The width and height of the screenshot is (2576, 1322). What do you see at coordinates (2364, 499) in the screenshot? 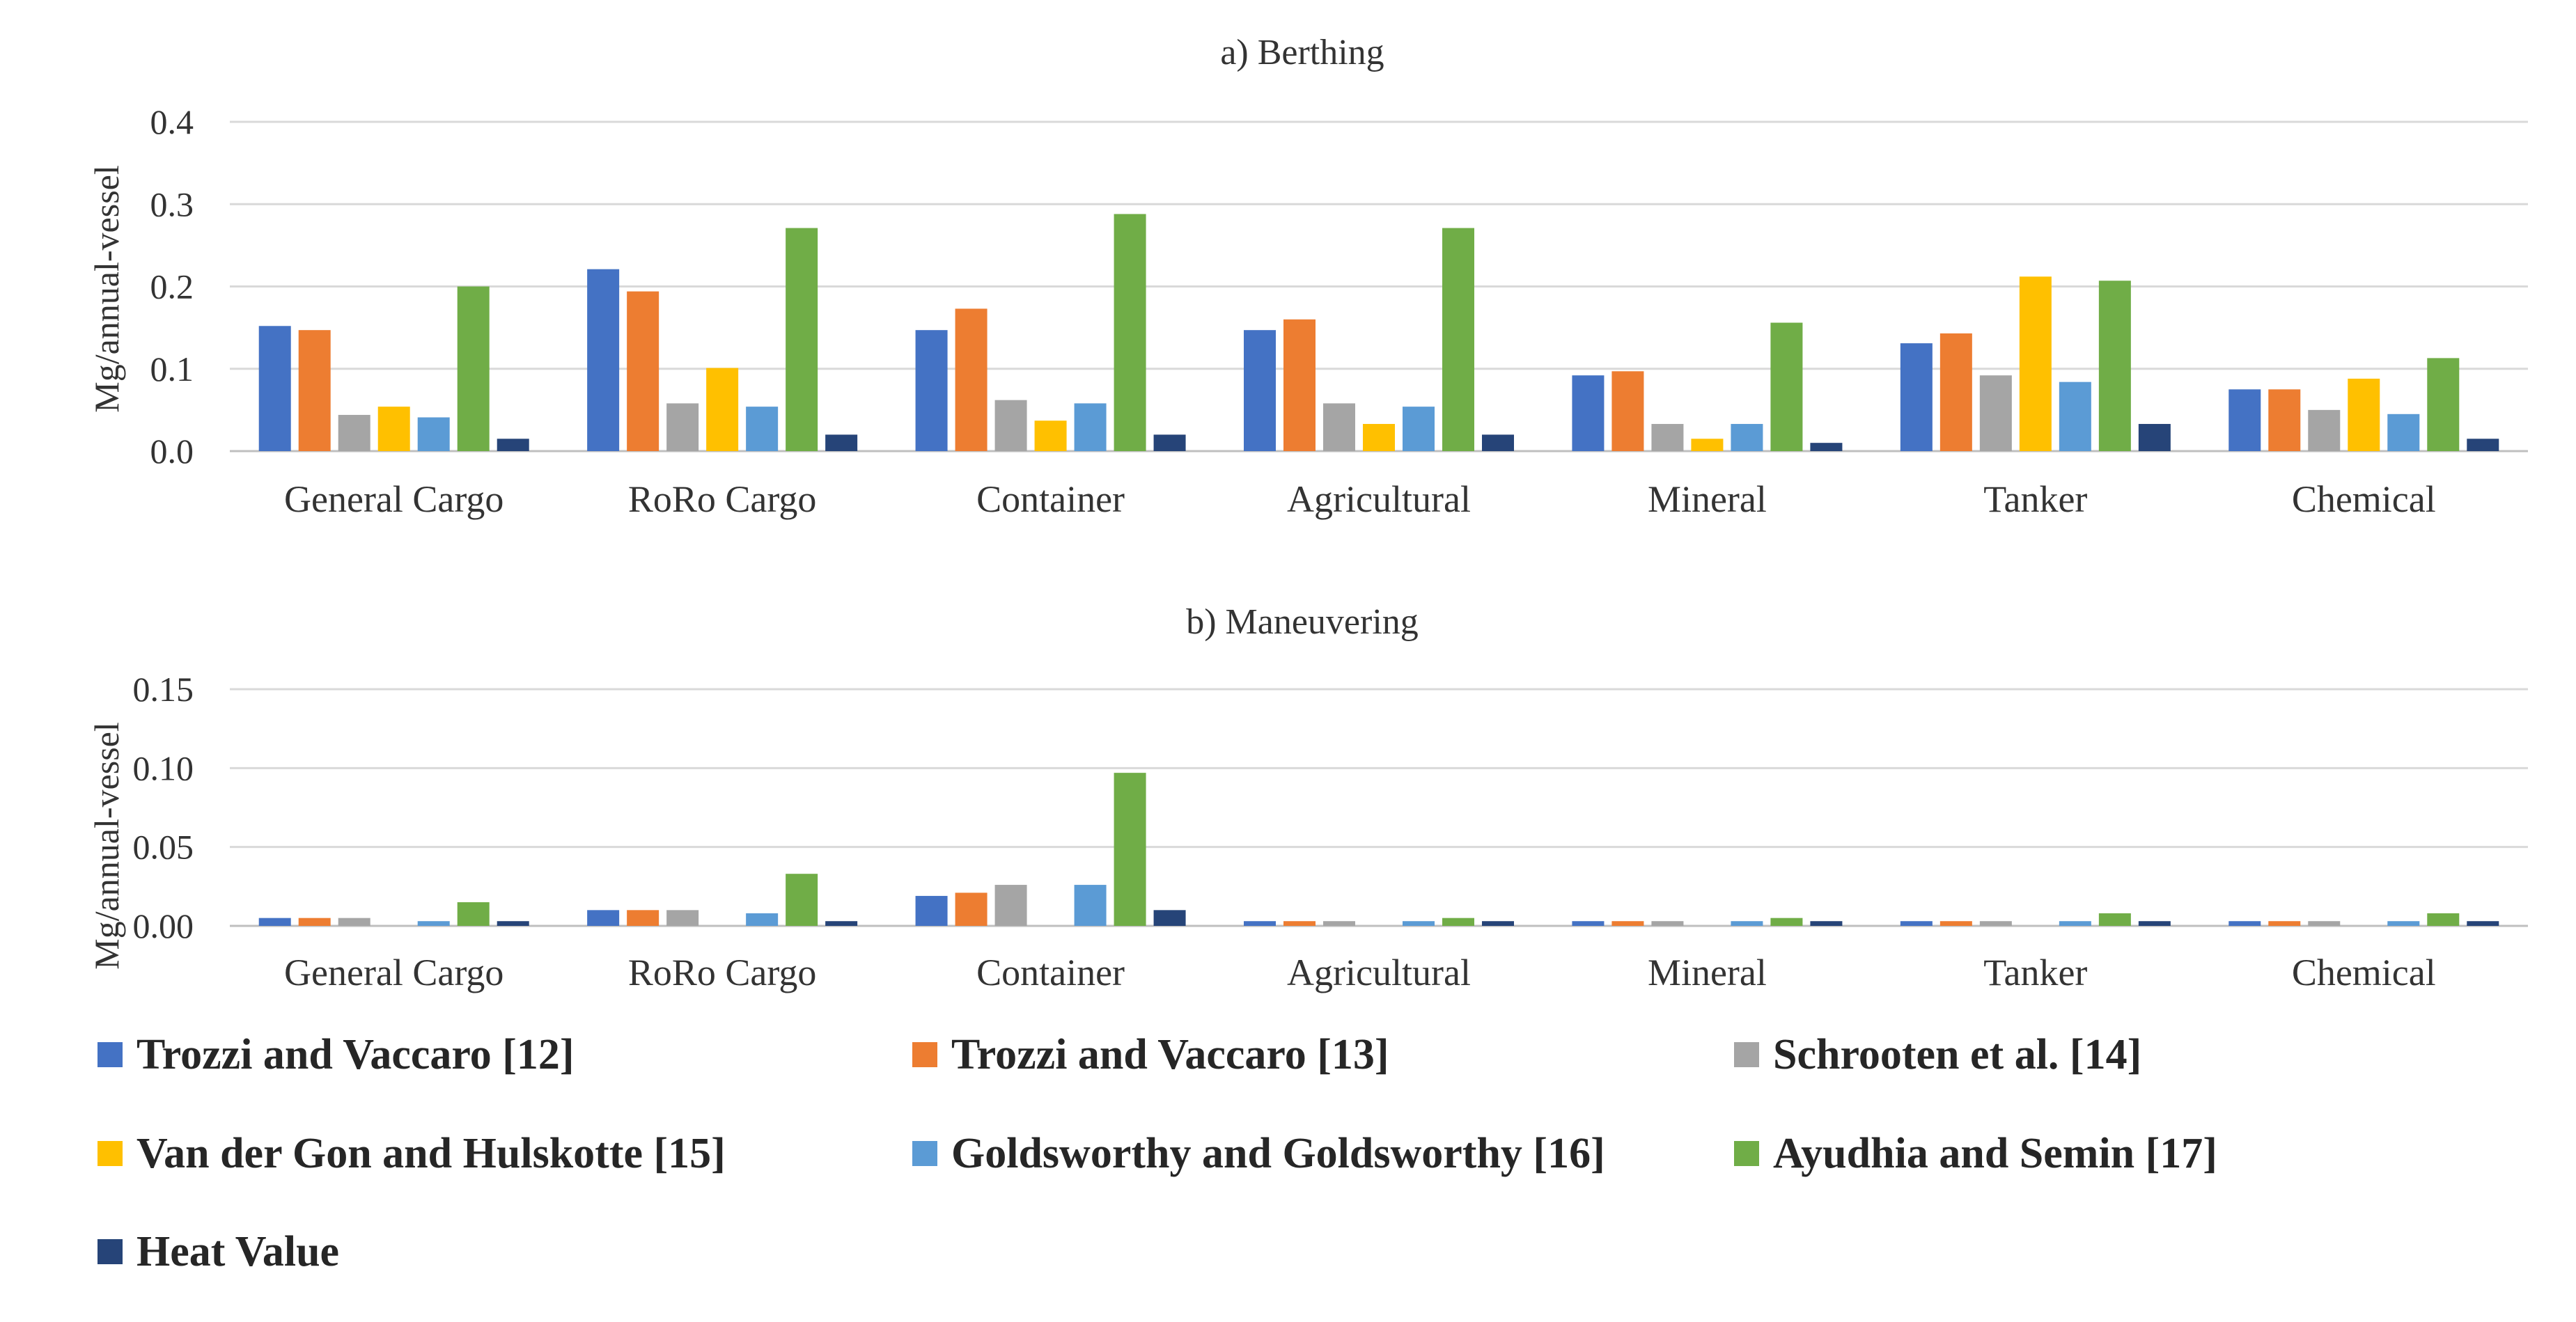
I see `berthing-x-tick-label: Chemical` at bounding box center [2364, 499].